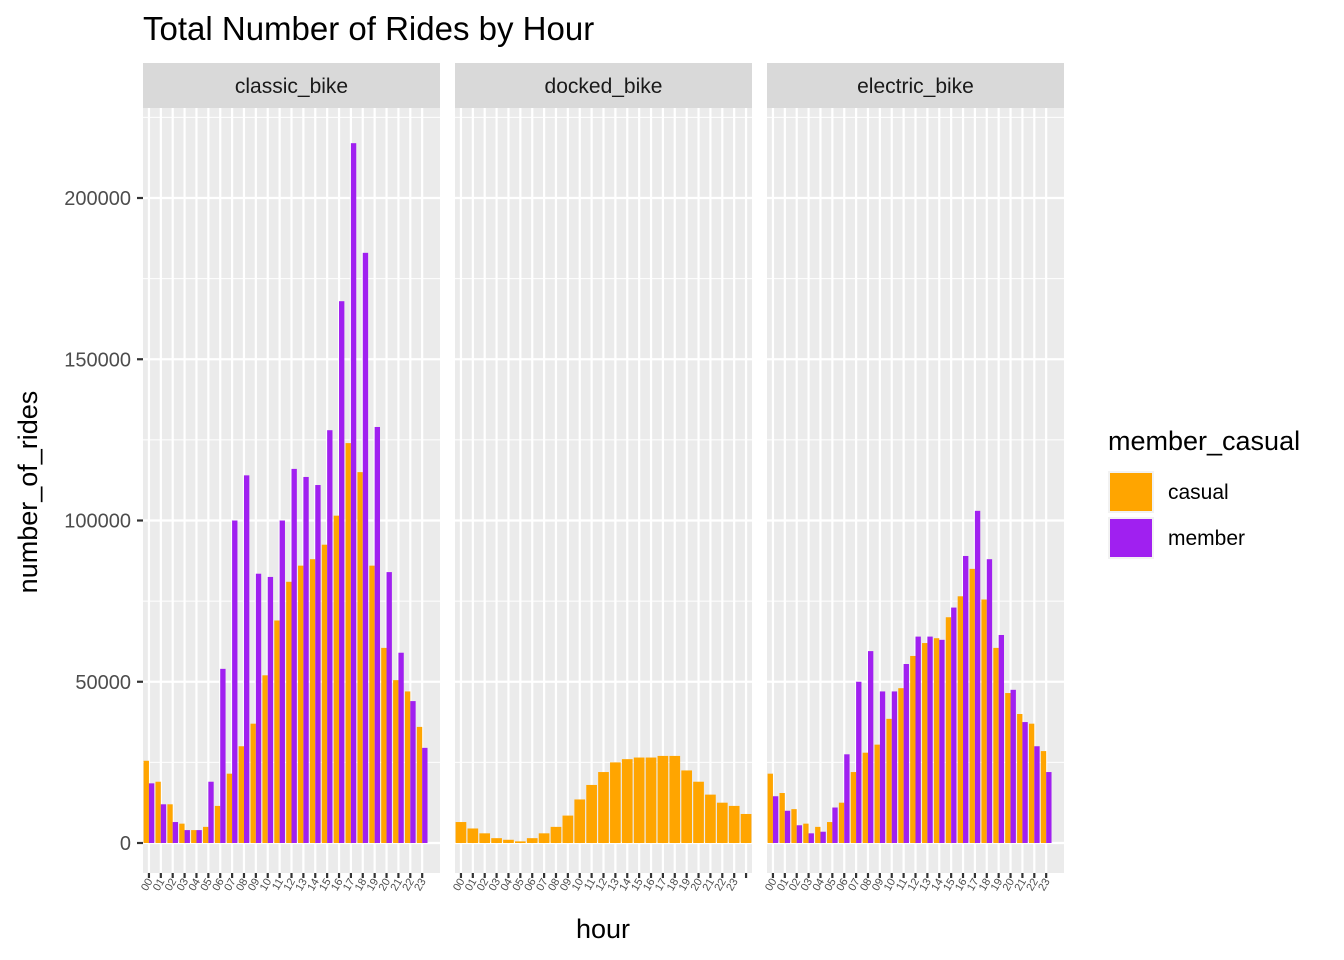 This screenshot has width=1344, height=960. I want to click on x-tick-label: 10, so click(266, 885).